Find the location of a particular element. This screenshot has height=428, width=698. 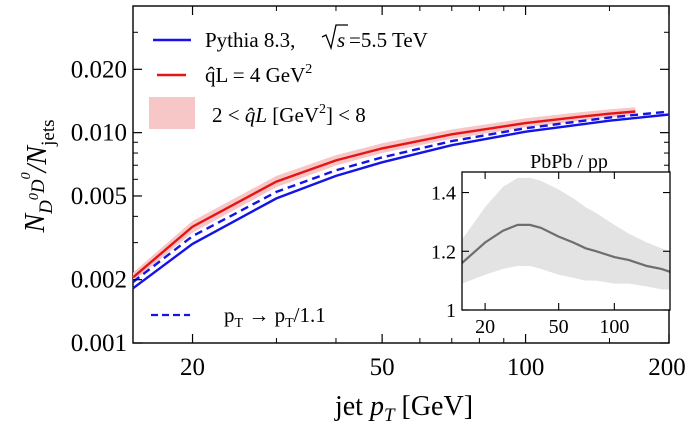

y-tick-label: 0.001 is located at coordinates (99, 343).